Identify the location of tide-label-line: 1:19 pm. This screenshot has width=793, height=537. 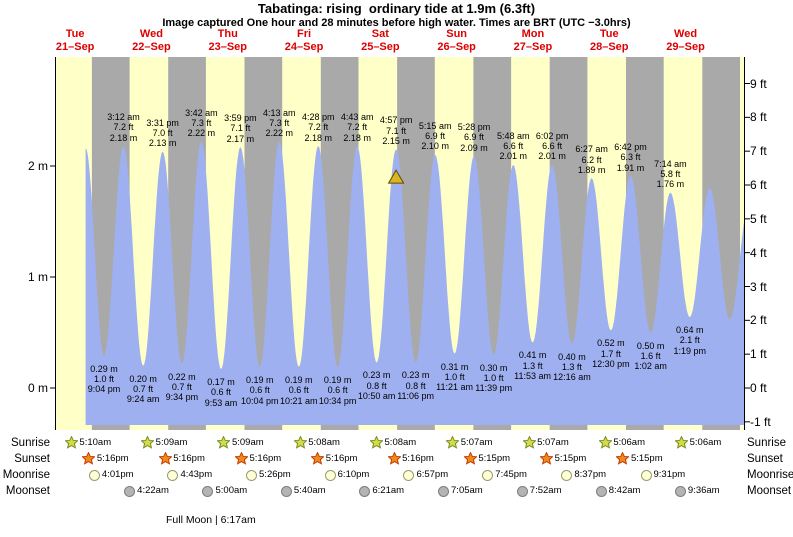
(689, 350).